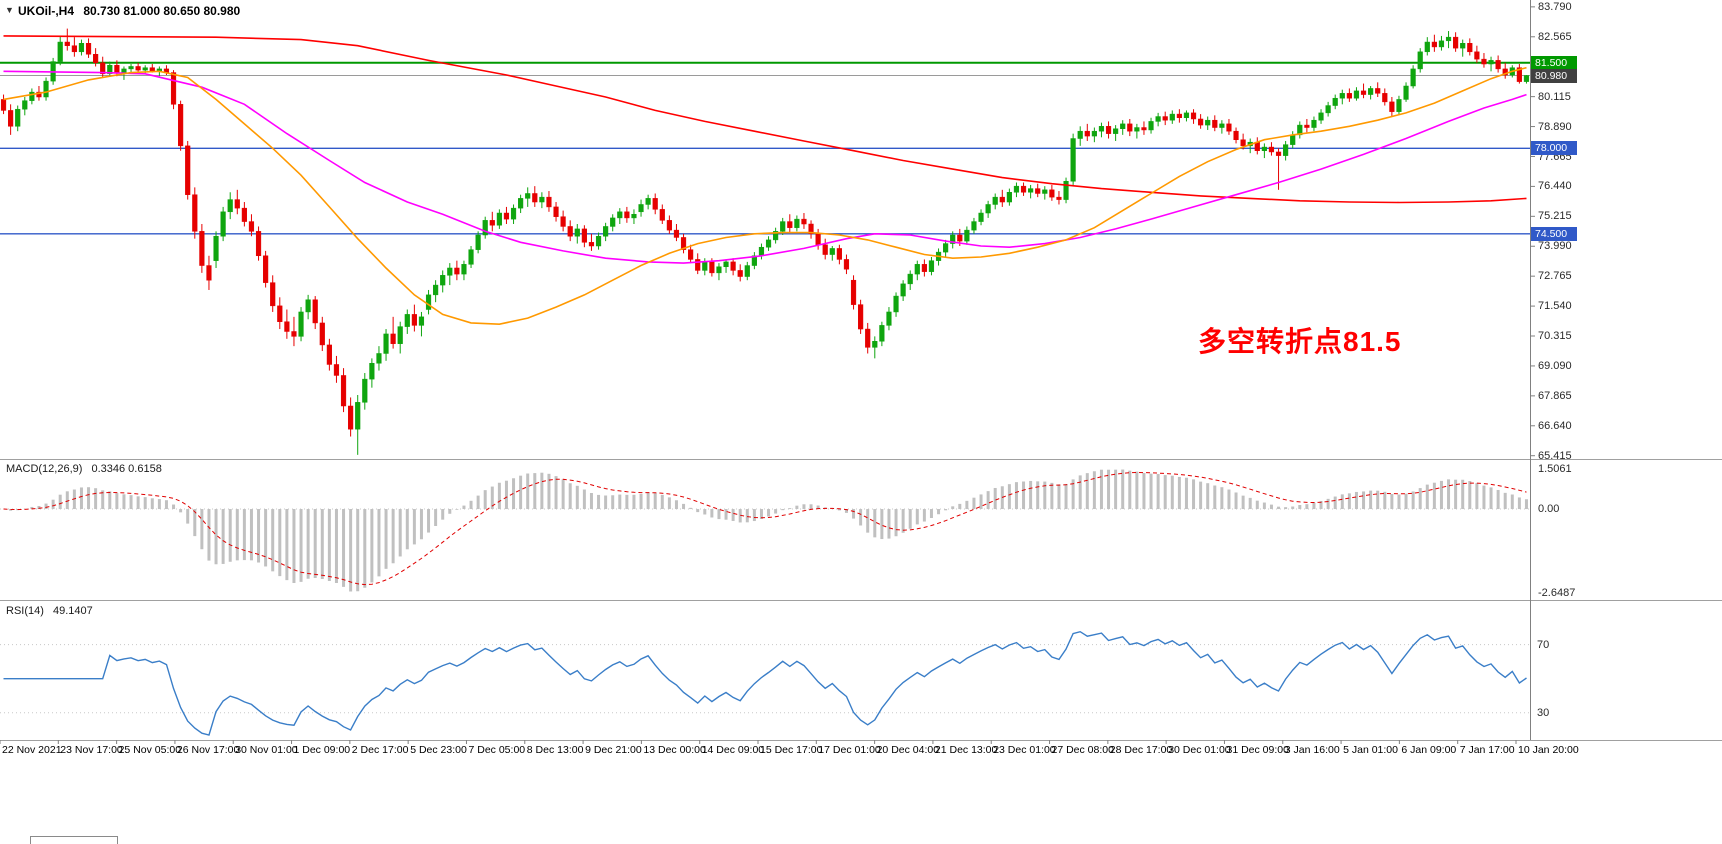 The image size is (1722, 844). Describe the element at coordinates (91, 750) in the screenshot. I see `time-axis-label: 23 Nov 17:00` at that location.